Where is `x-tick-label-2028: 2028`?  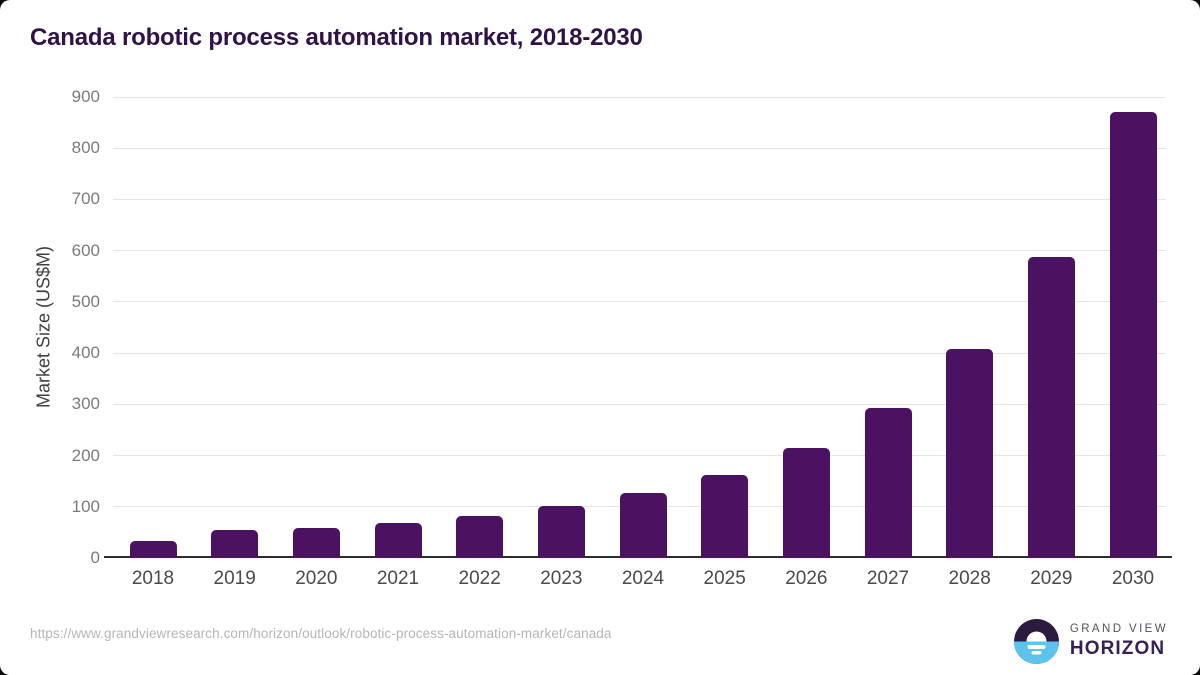
x-tick-label-2028: 2028 is located at coordinates (969, 578).